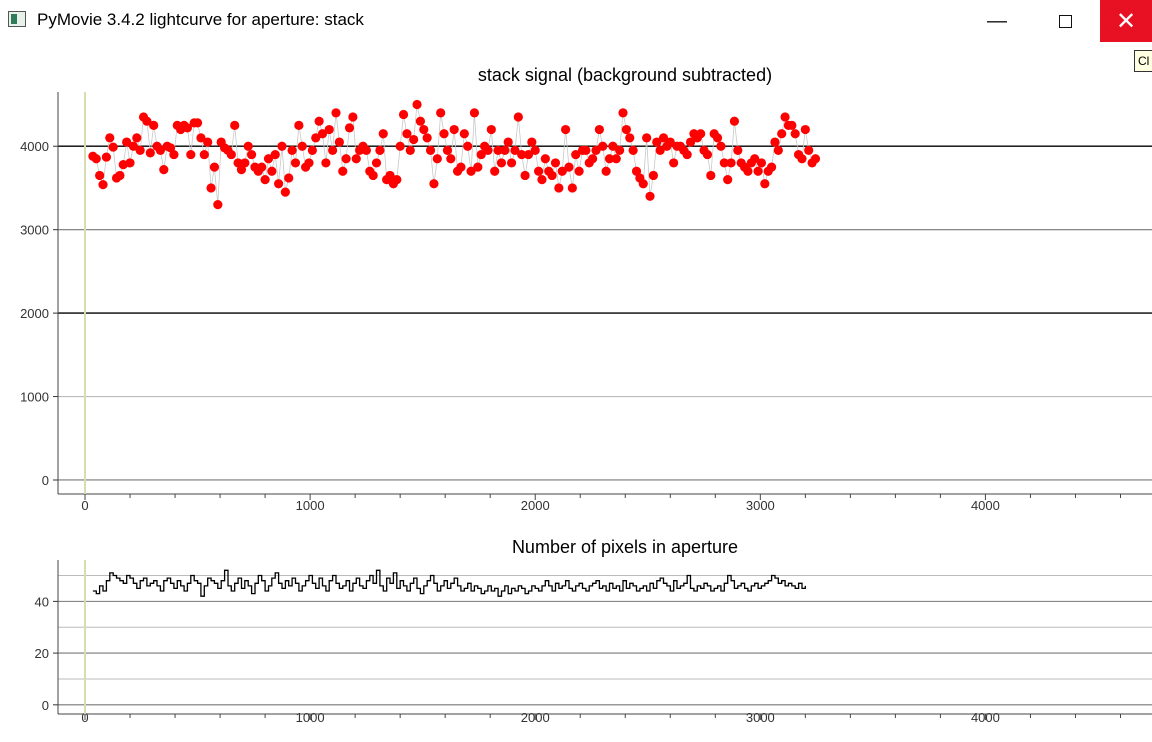 The image size is (1152, 742). I want to click on y-tick-label: 0, so click(45, 480).